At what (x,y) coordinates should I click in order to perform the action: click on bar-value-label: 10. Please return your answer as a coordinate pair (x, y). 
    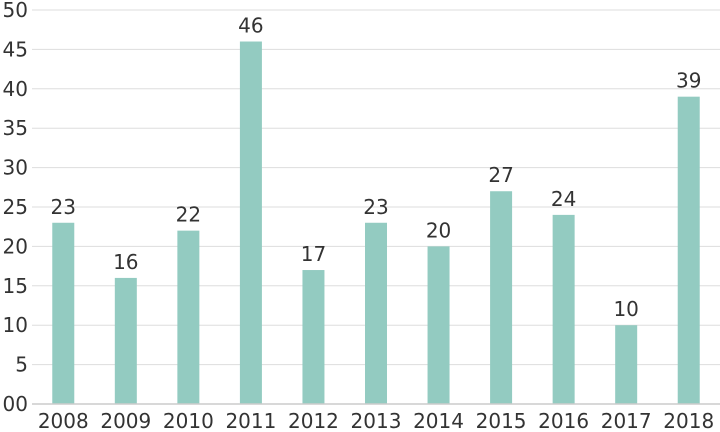
    Looking at the image, I should click on (625, 309).